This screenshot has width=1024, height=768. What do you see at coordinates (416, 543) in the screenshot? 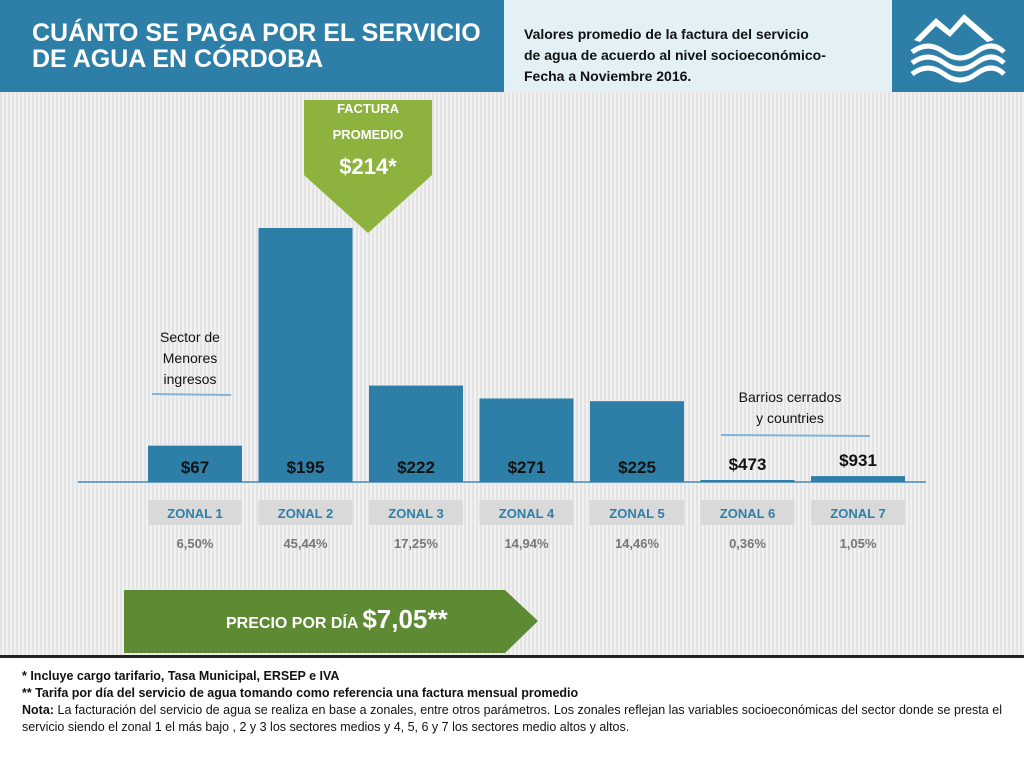
I see `zone-share-3: 17,25%` at bounding box center [416, 543].